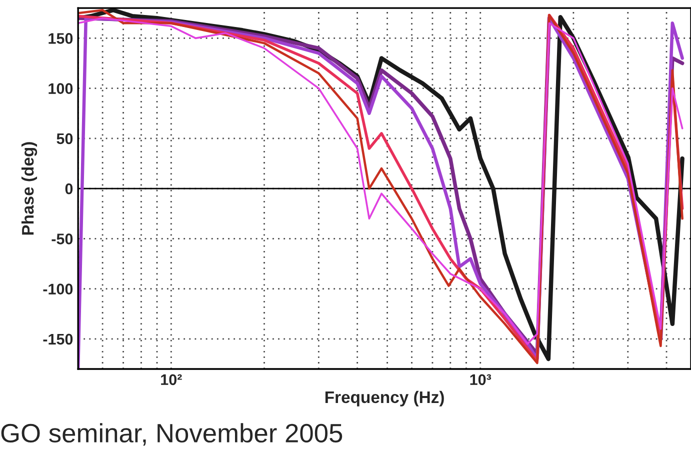 Image resolution: width=691 pixels, height=450 pixels. What do you see at coordinates (171, 434) in the screenshot?
I see `text: GO seminar, November 2005` at bounding box center [171, 434].